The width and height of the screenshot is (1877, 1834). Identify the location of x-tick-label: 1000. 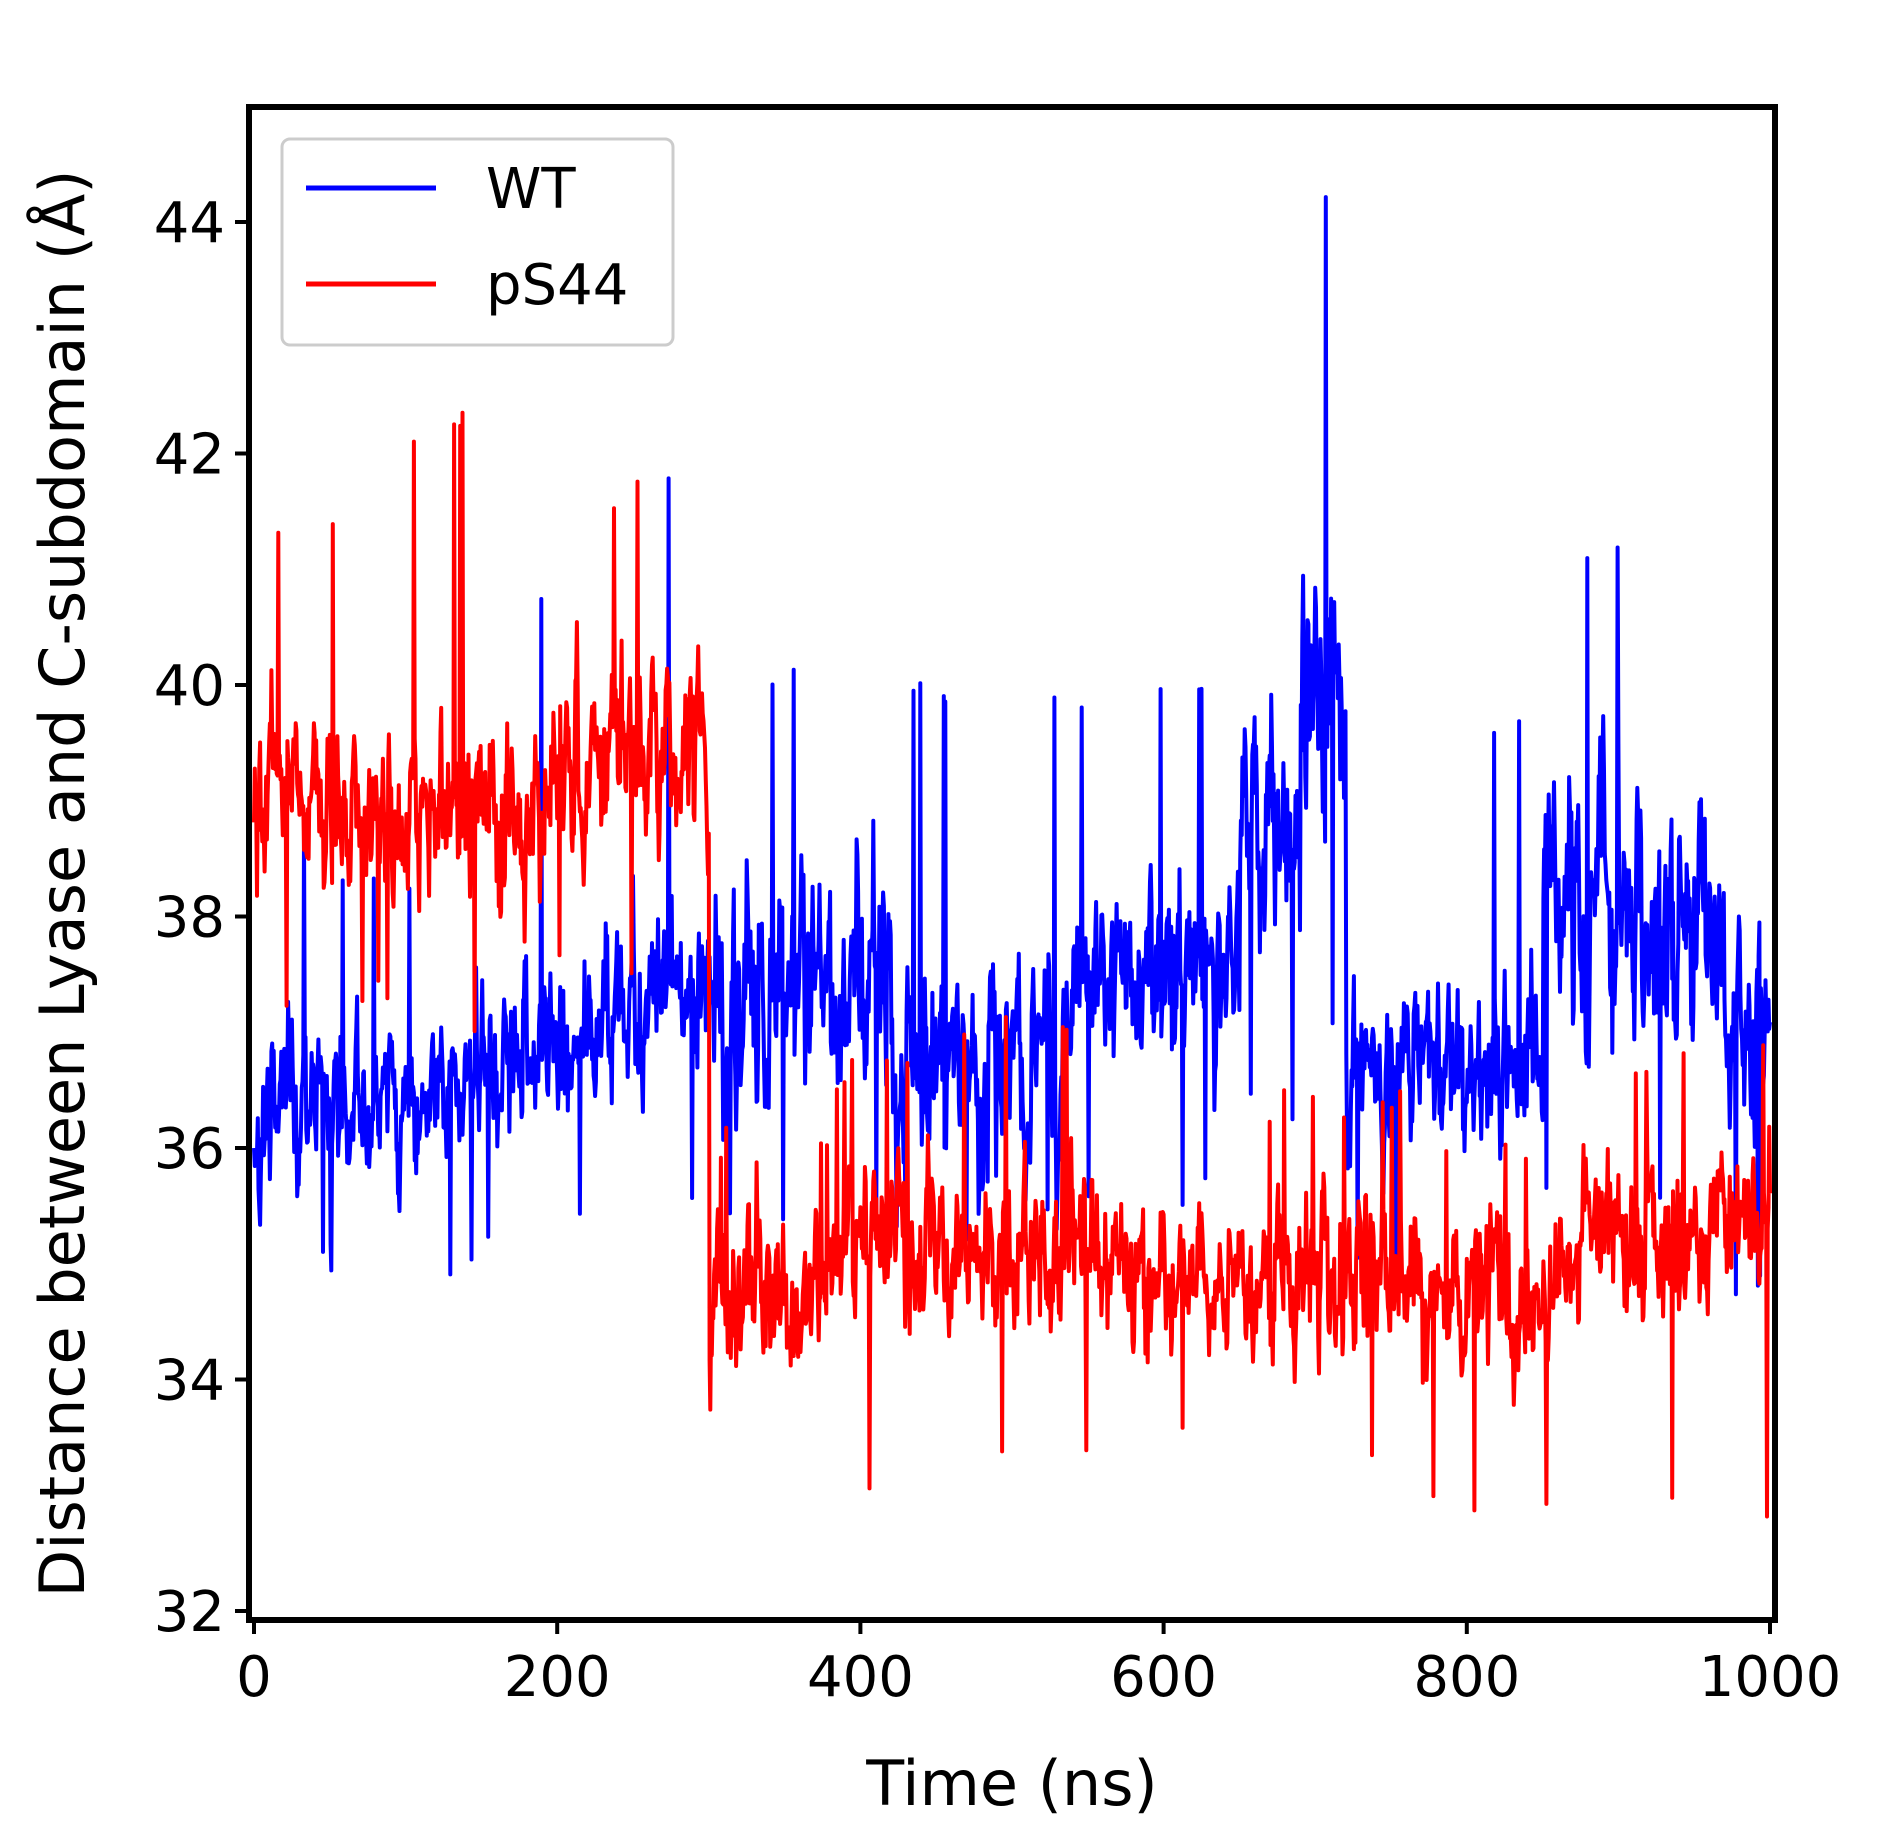
(1770, 1677).